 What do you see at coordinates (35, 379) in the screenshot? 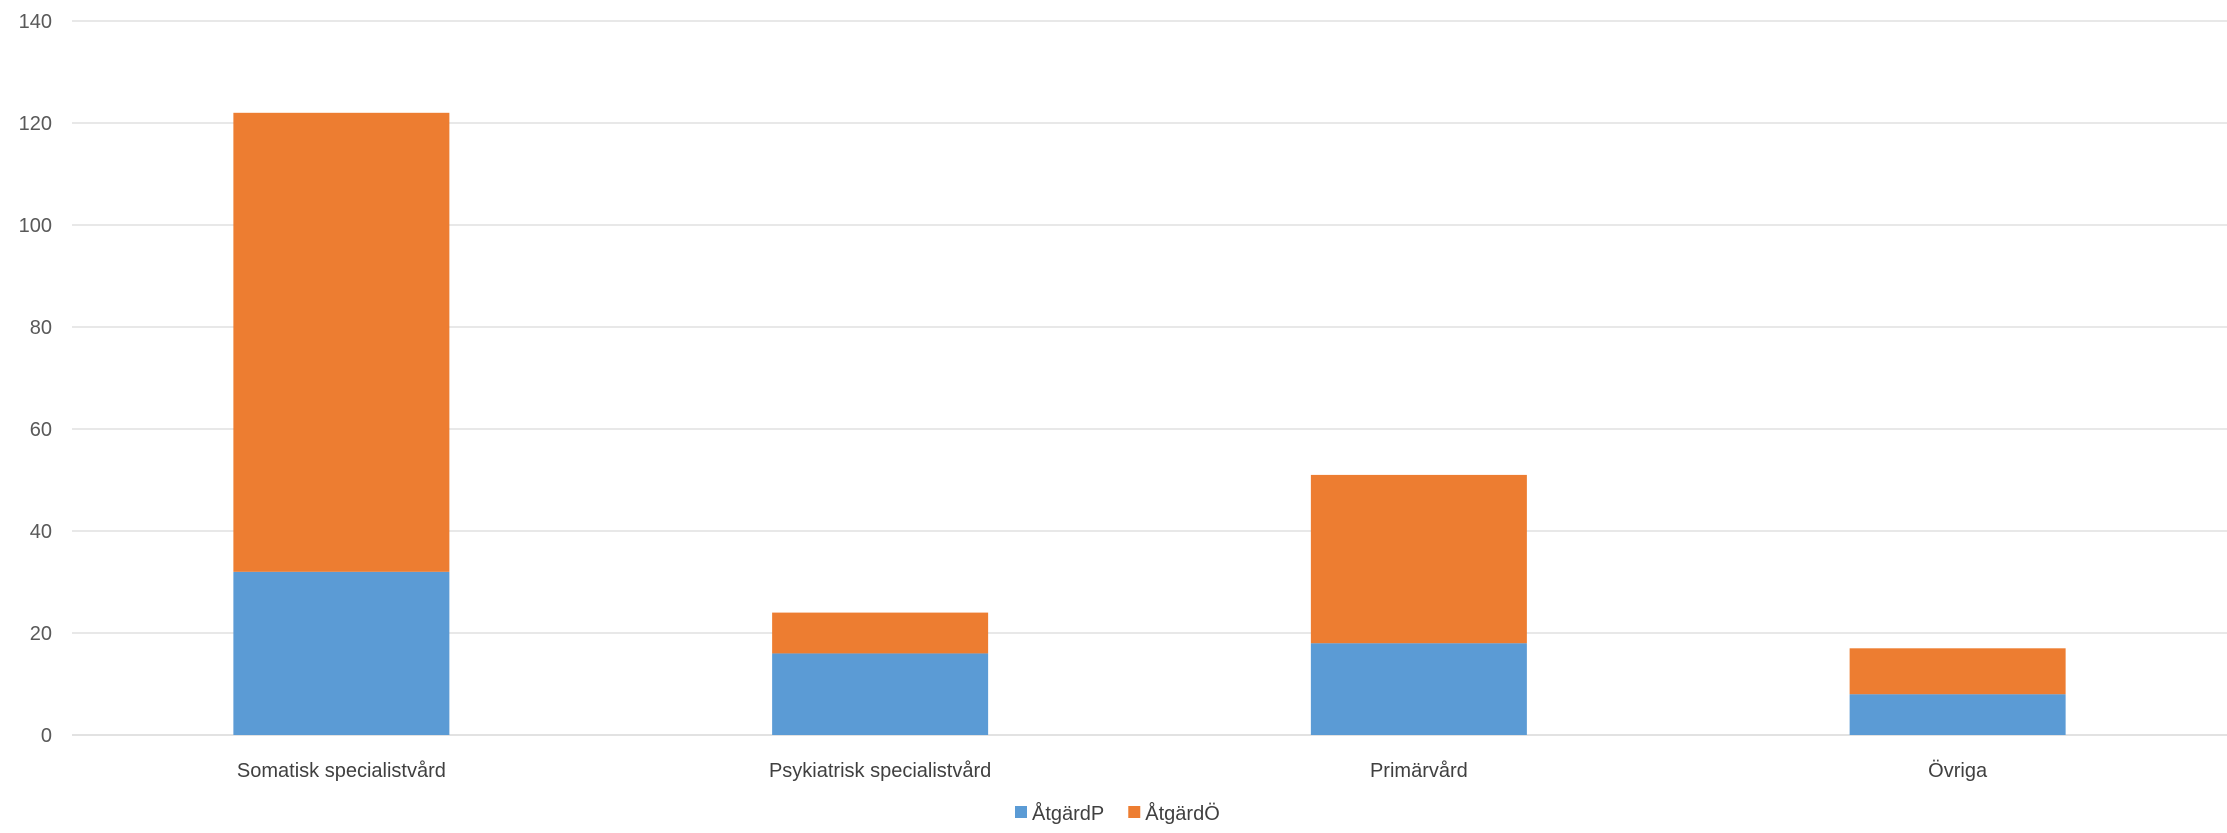
I see `y-axis-tick-labels: 0 20 40 60 80 100 120 140` at bounding box center [35, 379].